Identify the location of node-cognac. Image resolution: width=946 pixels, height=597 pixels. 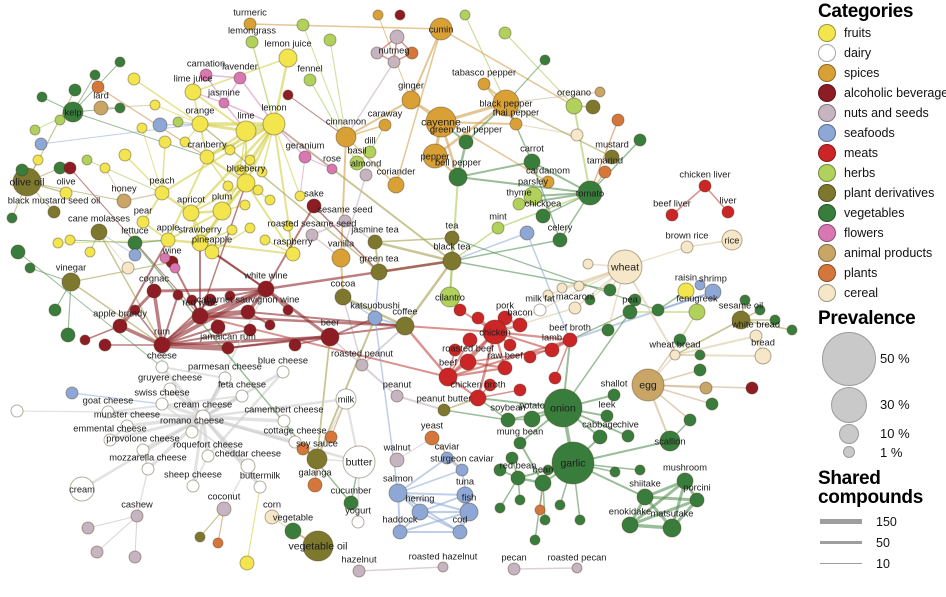
(154, 291).